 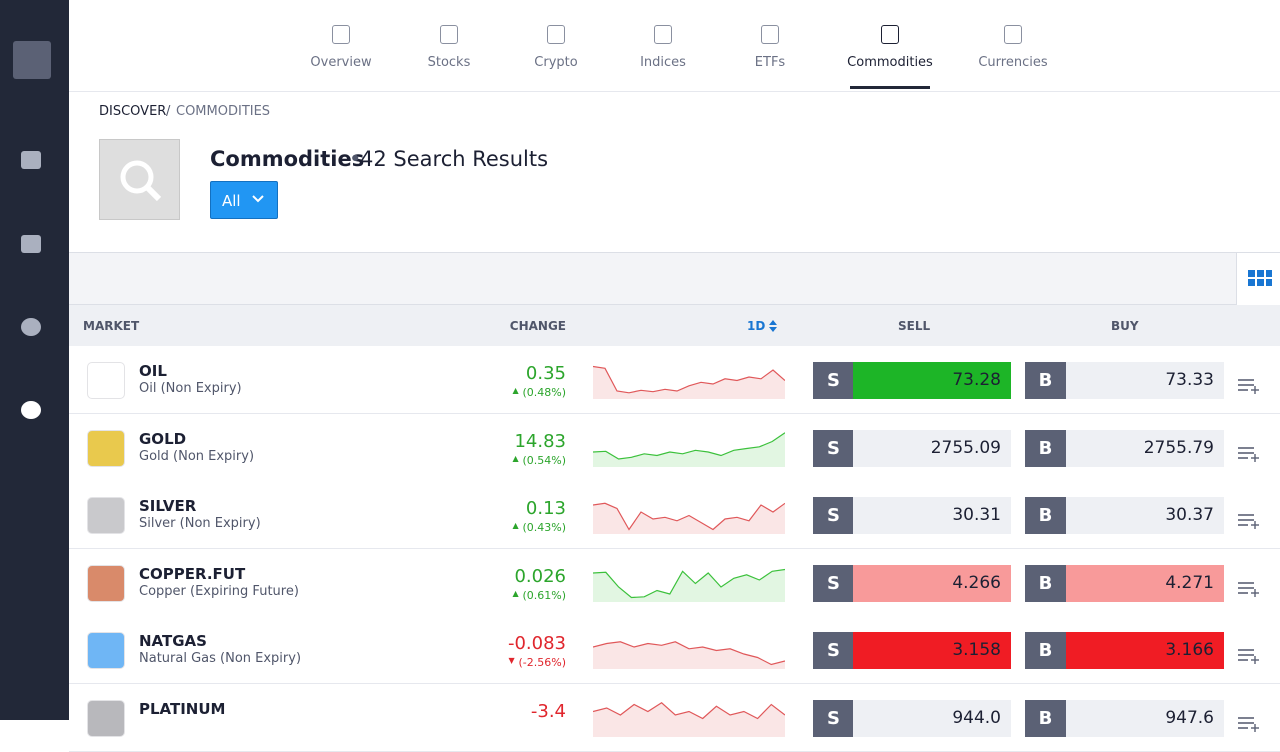 I want to click on market-row: PLATINUM -3.4 S 944.0 B 947.6, so click(x=674, y=718).